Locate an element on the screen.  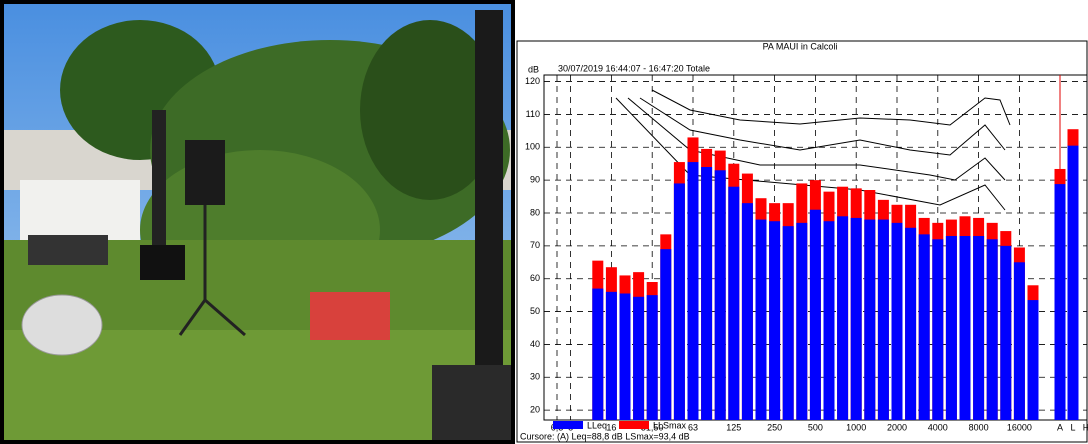
x-tick-label: 4000 is located at coordinates (938, 427).